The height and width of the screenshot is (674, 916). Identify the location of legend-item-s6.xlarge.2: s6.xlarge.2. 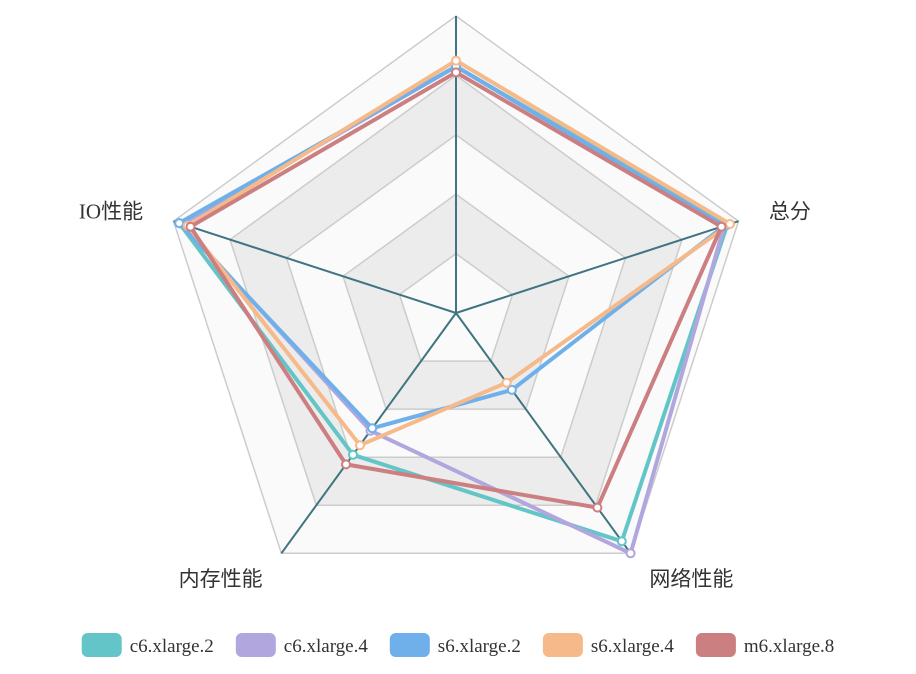
(455, 645).